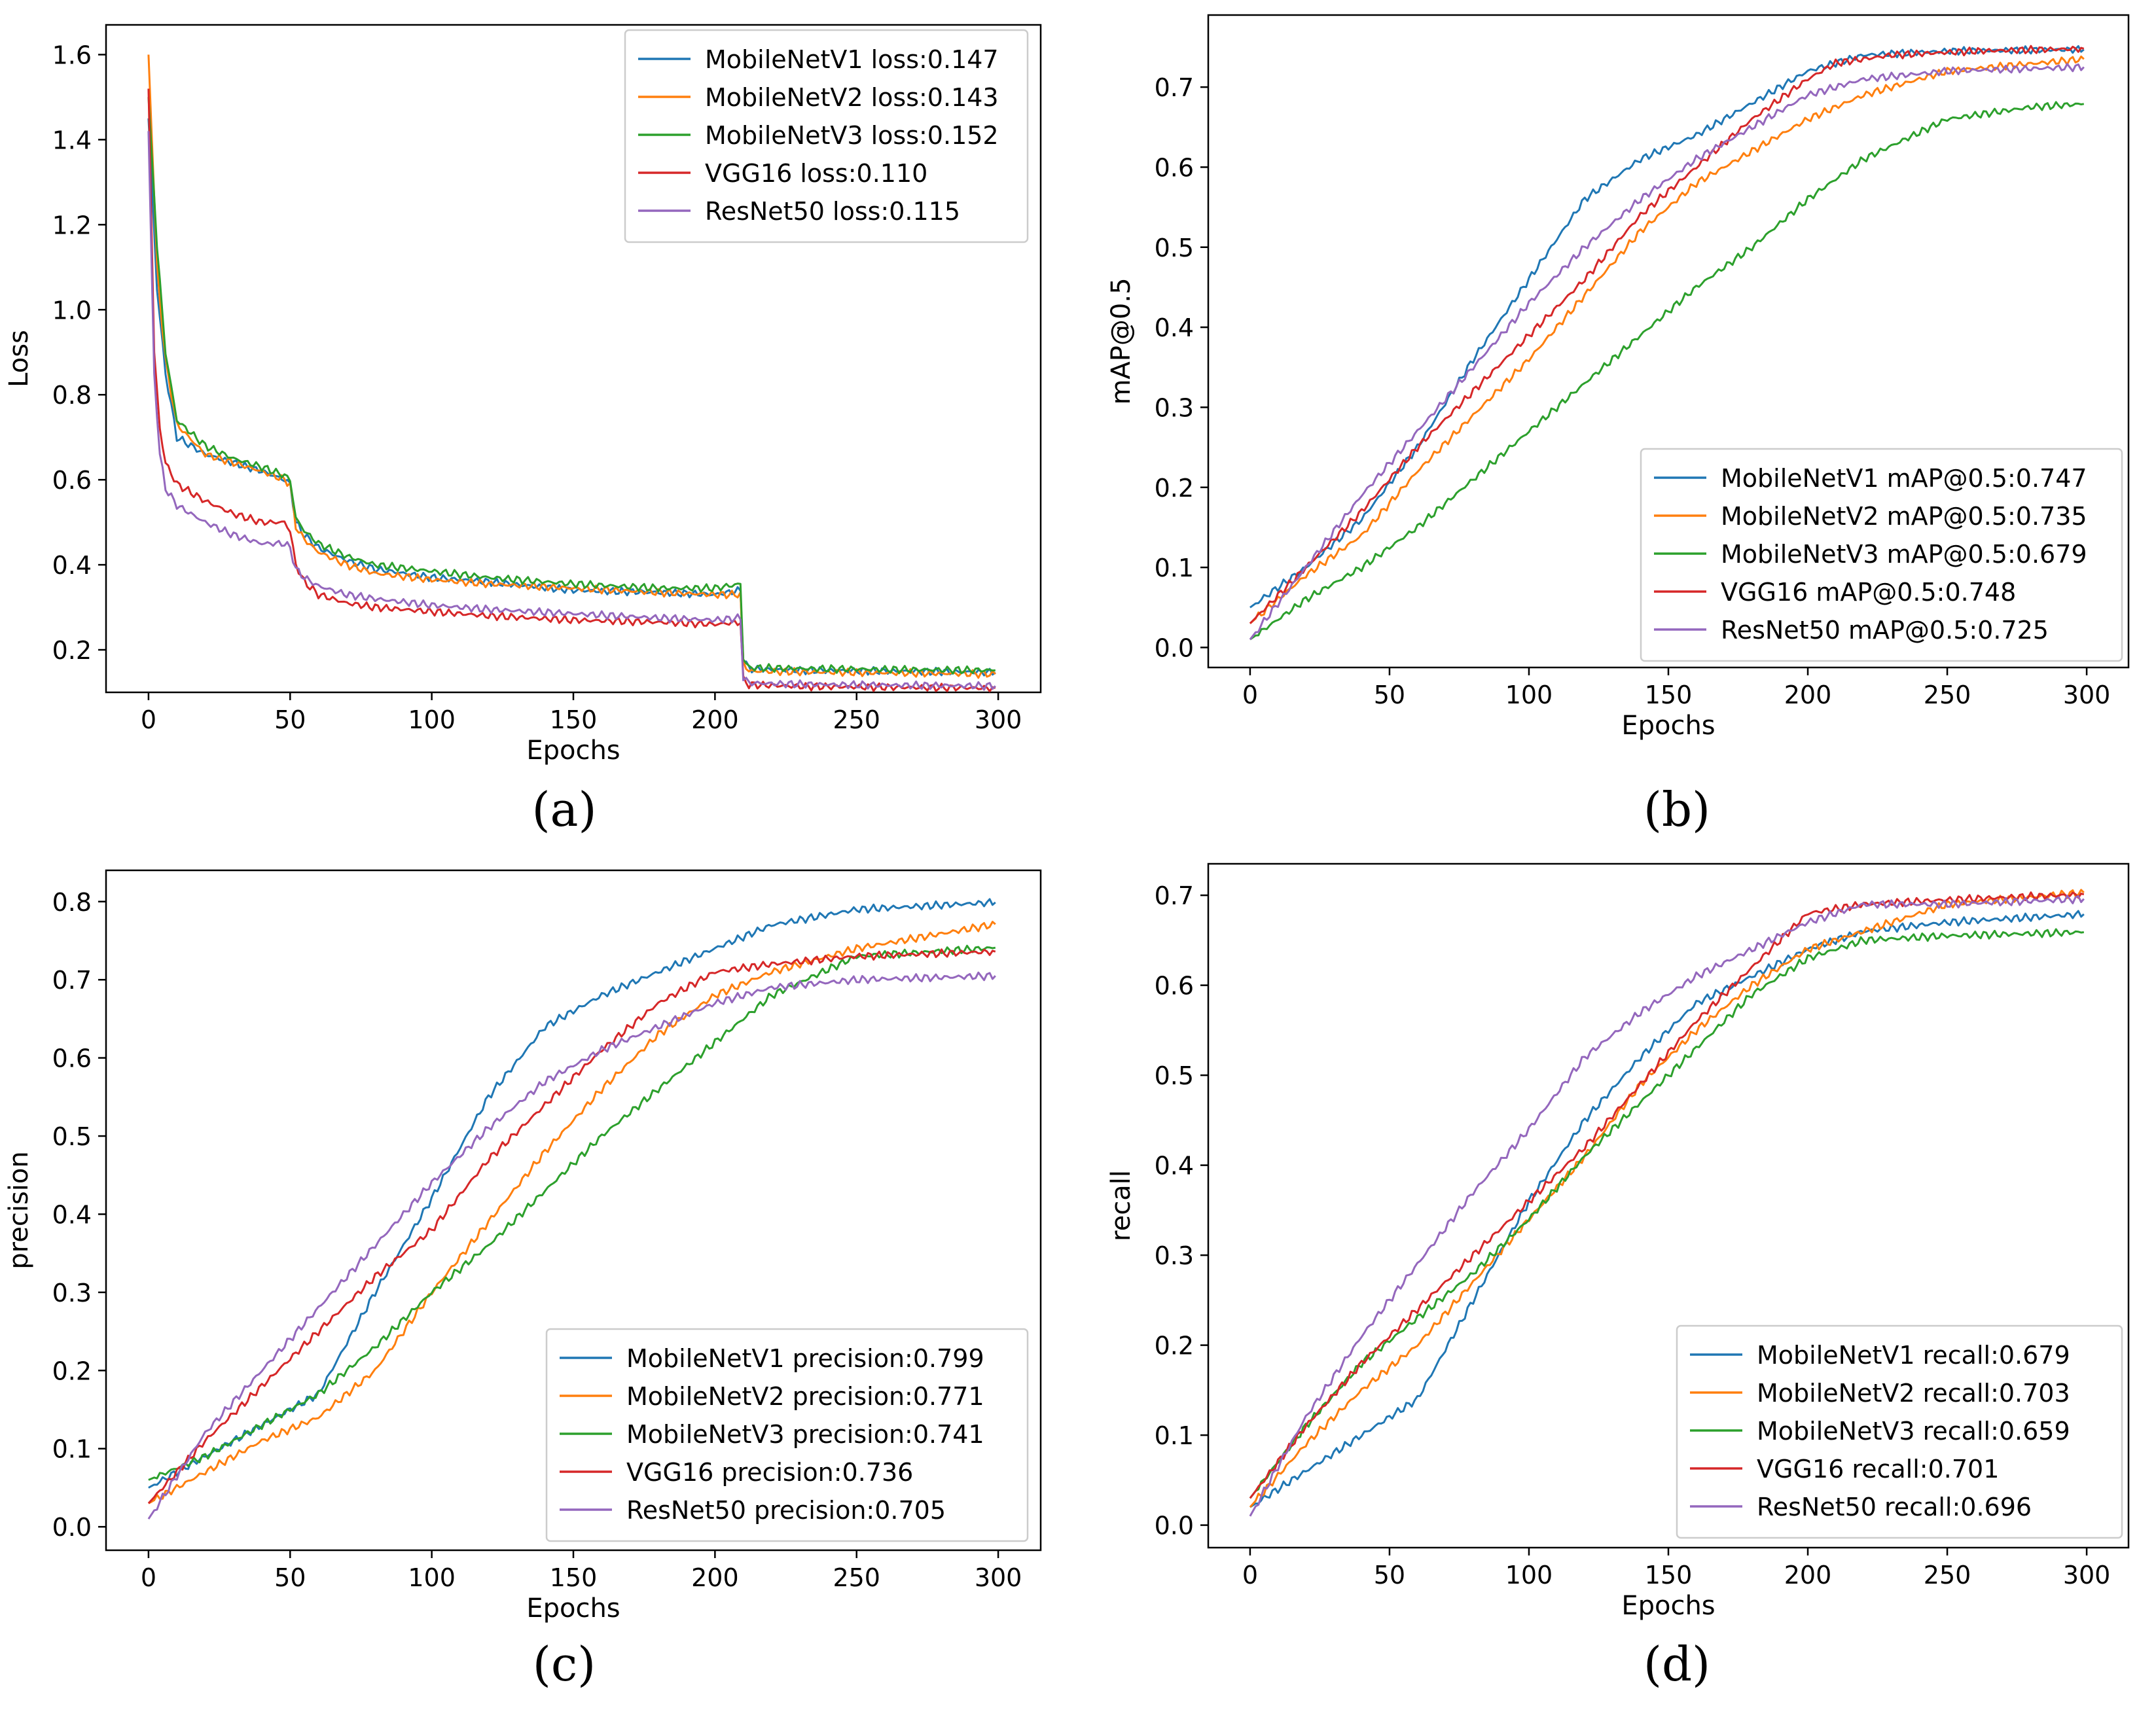 This screenshot has width=2156, height=1723. Describe the element at coordinates (1894, 1507) in the screenshot. I see `legend-entry-resnet50: ResNet50 recall:0.696` at that location.